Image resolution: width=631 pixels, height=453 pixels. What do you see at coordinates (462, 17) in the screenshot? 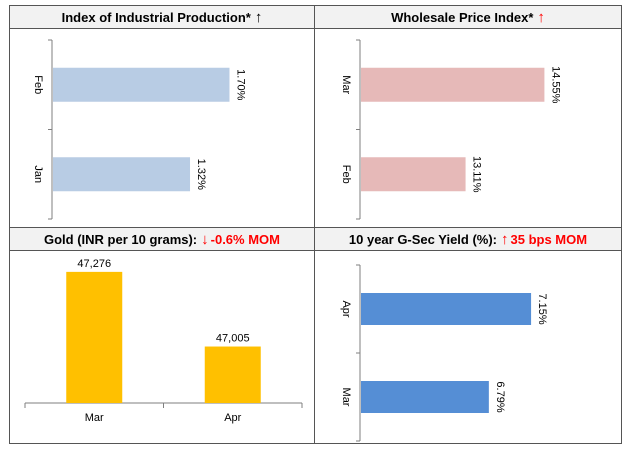
I see `wpi-title: Wholesale Price Index*` at bounding box center [462, 17].